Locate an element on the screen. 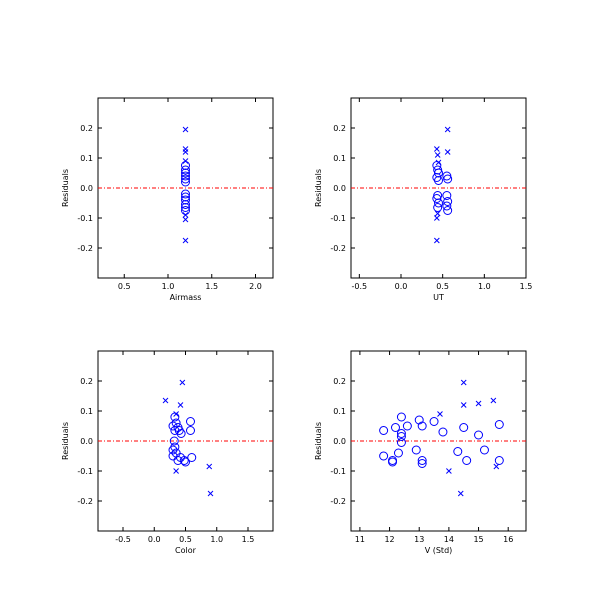 This screenshot has height=608, width=608. y-tick-labels: -0.2 -0.1 0.0 0.1 0.2 is located at coordinates (338, 188).